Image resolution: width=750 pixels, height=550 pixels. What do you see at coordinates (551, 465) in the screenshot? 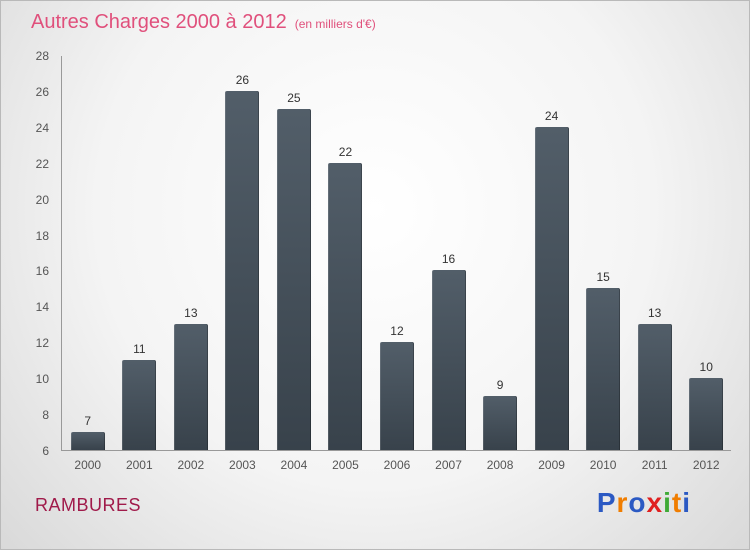
I see `x-tick-label: 2009` at bounding box center [551, 465].